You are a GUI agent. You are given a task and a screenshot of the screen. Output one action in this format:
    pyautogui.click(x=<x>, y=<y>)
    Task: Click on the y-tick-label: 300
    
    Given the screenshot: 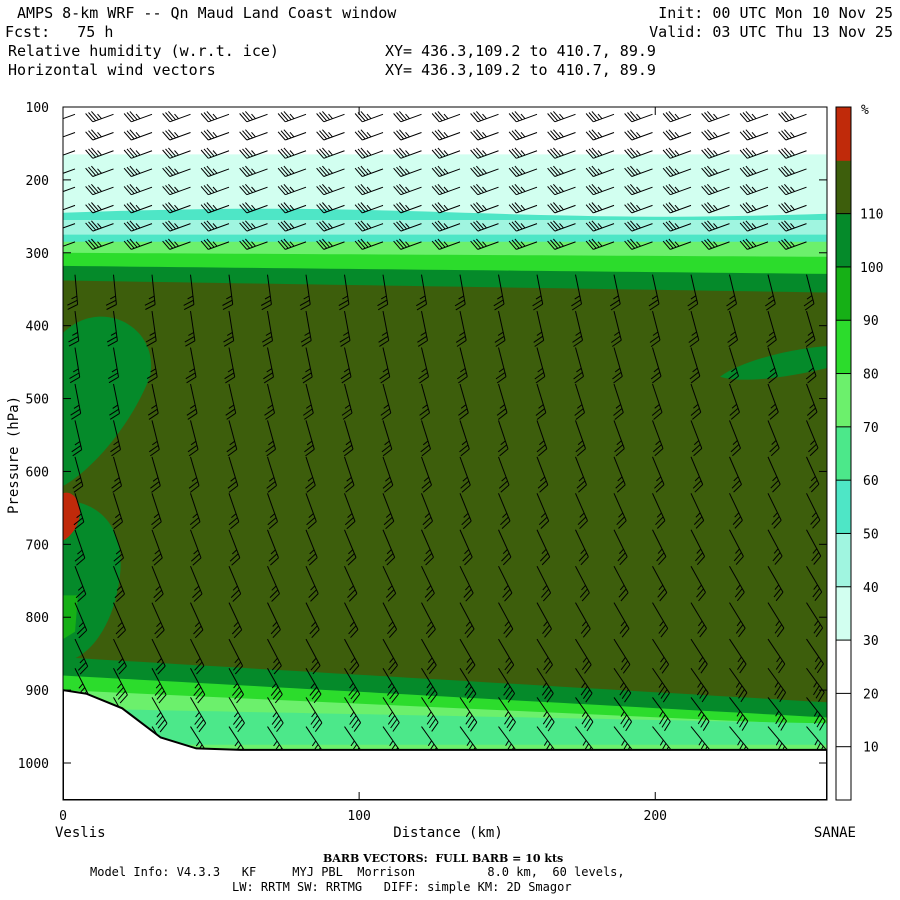 What is the action you would take?
    pyautogui.click(x=37, y=254)
    